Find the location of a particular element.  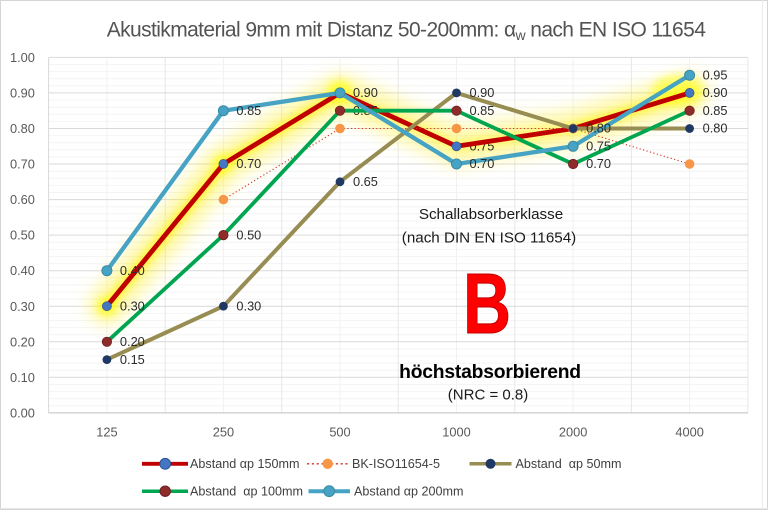

svg-text: 4000 is located at coordinates (689, 432).